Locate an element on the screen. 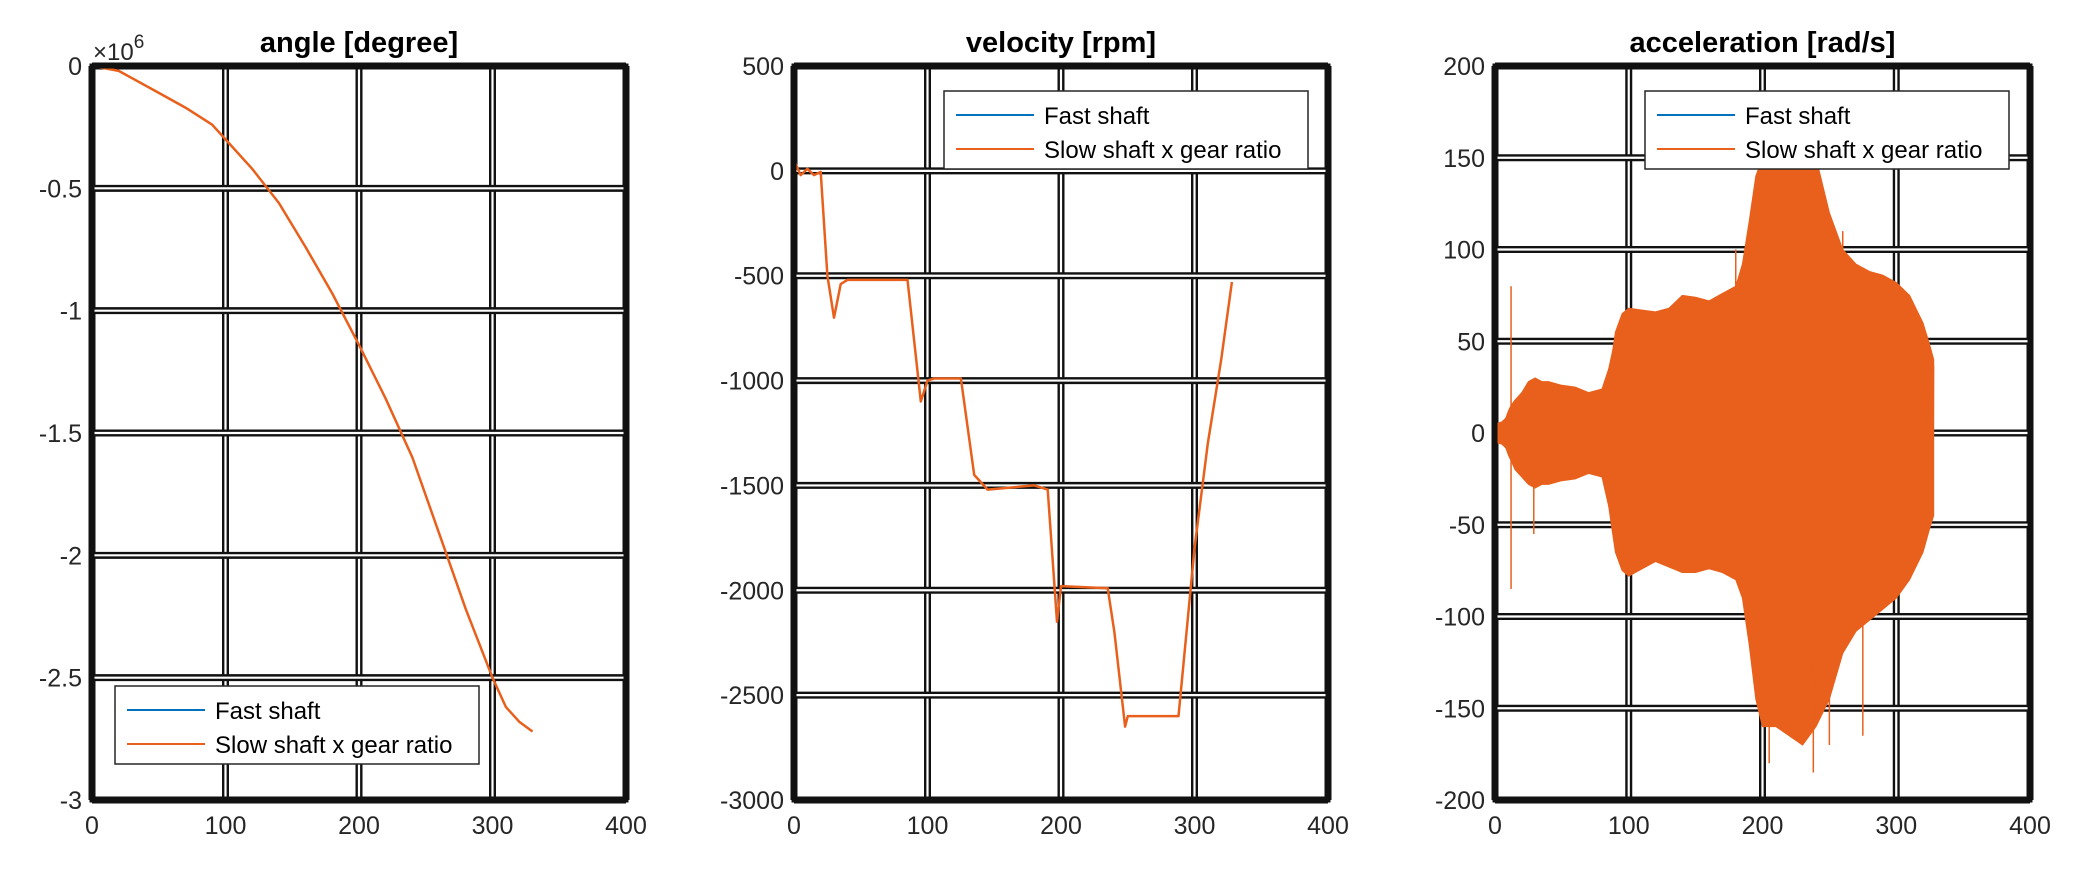 Image resolution: width=2078 pixels, height=889 pixels. y-tick-label: -50 is located at coordinates (1467, 526).